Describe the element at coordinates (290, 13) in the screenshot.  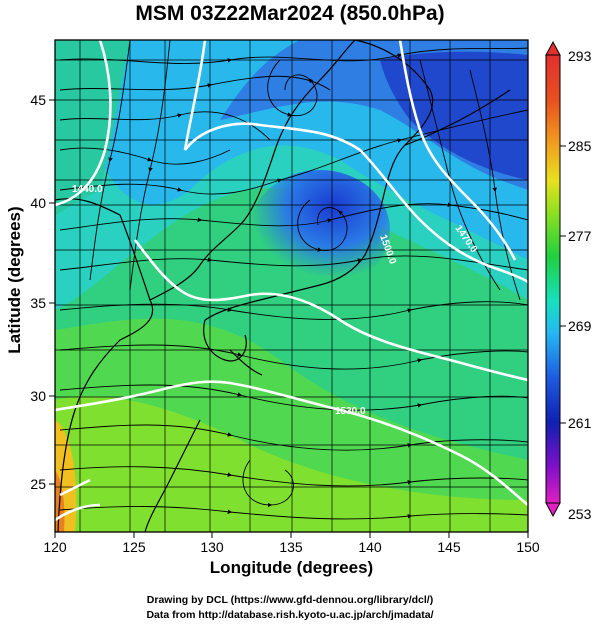
I see `map-title: MSM 03Z22Mar2024 (850.0hPa)` at that location.